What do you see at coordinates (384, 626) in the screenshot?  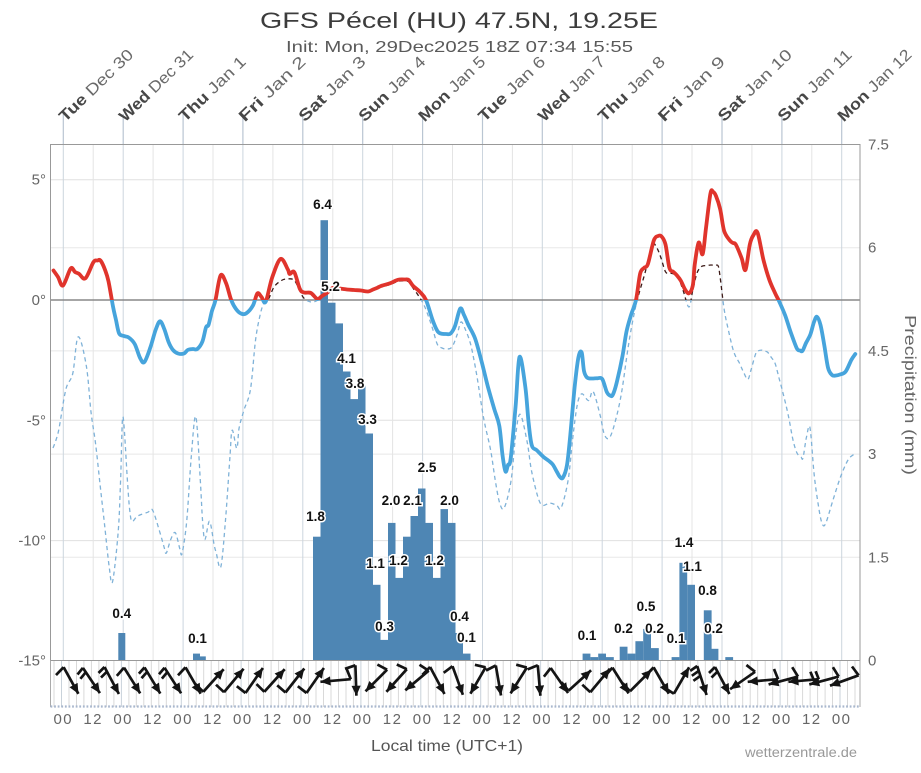 I see `svg-text: 0.3` at bounding box center [384, 626].